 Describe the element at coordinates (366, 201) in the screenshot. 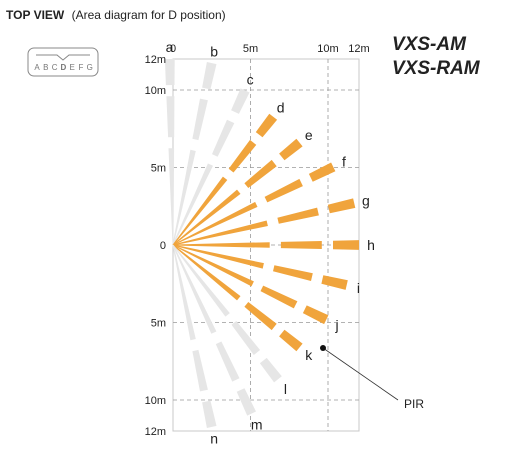

I see `zone-label-g: g` at that location.